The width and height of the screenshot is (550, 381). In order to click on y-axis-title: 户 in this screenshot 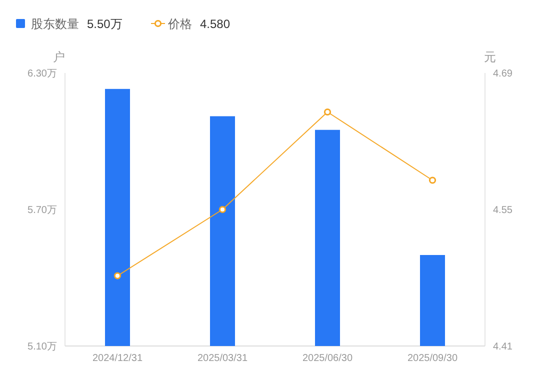, I will do `click(59, 57)`.